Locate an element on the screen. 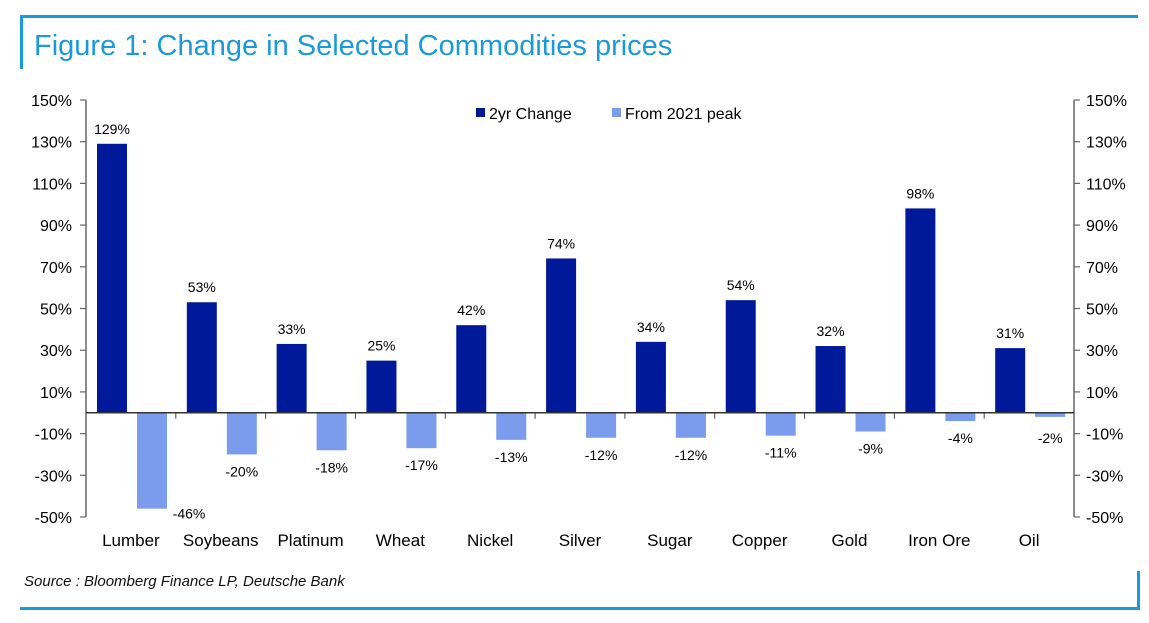 The image size is (1149, 623). left-y-tick-label: -50% is located at coordinates (53, 518).